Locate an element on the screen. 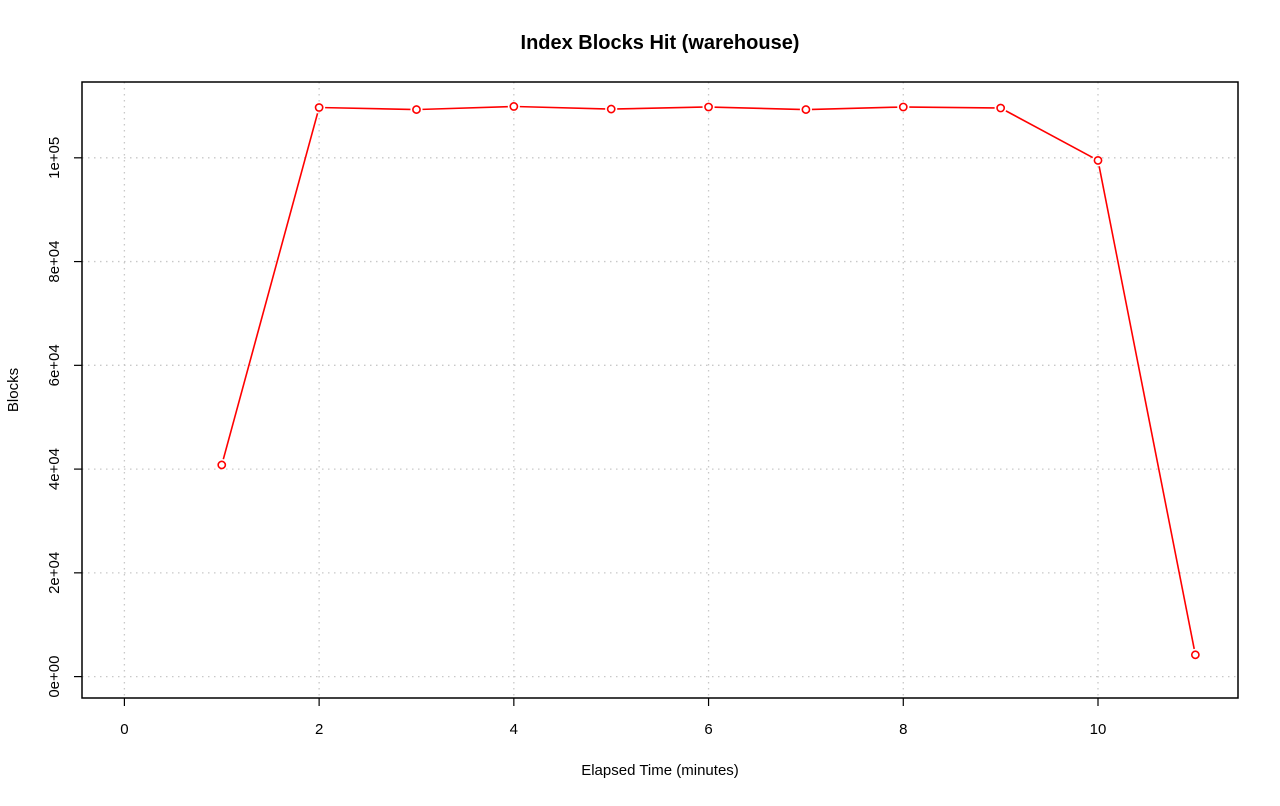  x-tick-label: 0 is located at coordinates (124, 729).